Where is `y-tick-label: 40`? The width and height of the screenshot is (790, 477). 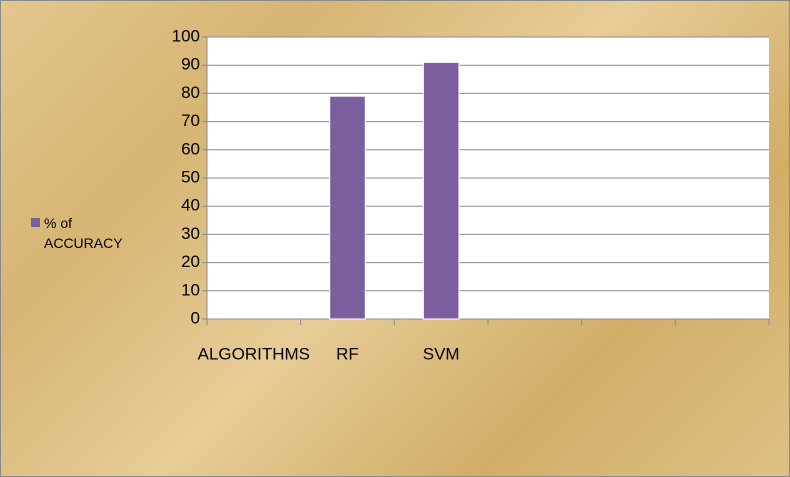 y-tick-label: 40 is located at coordinates (190, 205).